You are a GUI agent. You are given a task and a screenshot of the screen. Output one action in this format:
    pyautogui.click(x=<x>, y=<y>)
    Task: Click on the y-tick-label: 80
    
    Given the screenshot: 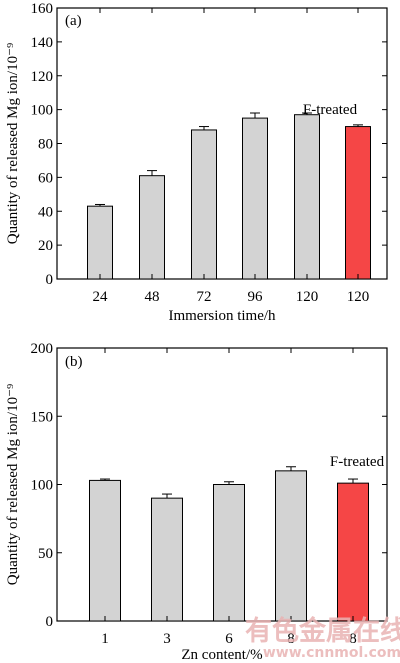 What is the action you would take?
    pyautogui.click(x=45, y=145)
    